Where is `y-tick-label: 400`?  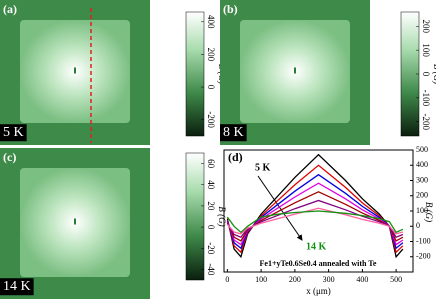
y-tick-label: 400 is located at coordinates (422, 164).